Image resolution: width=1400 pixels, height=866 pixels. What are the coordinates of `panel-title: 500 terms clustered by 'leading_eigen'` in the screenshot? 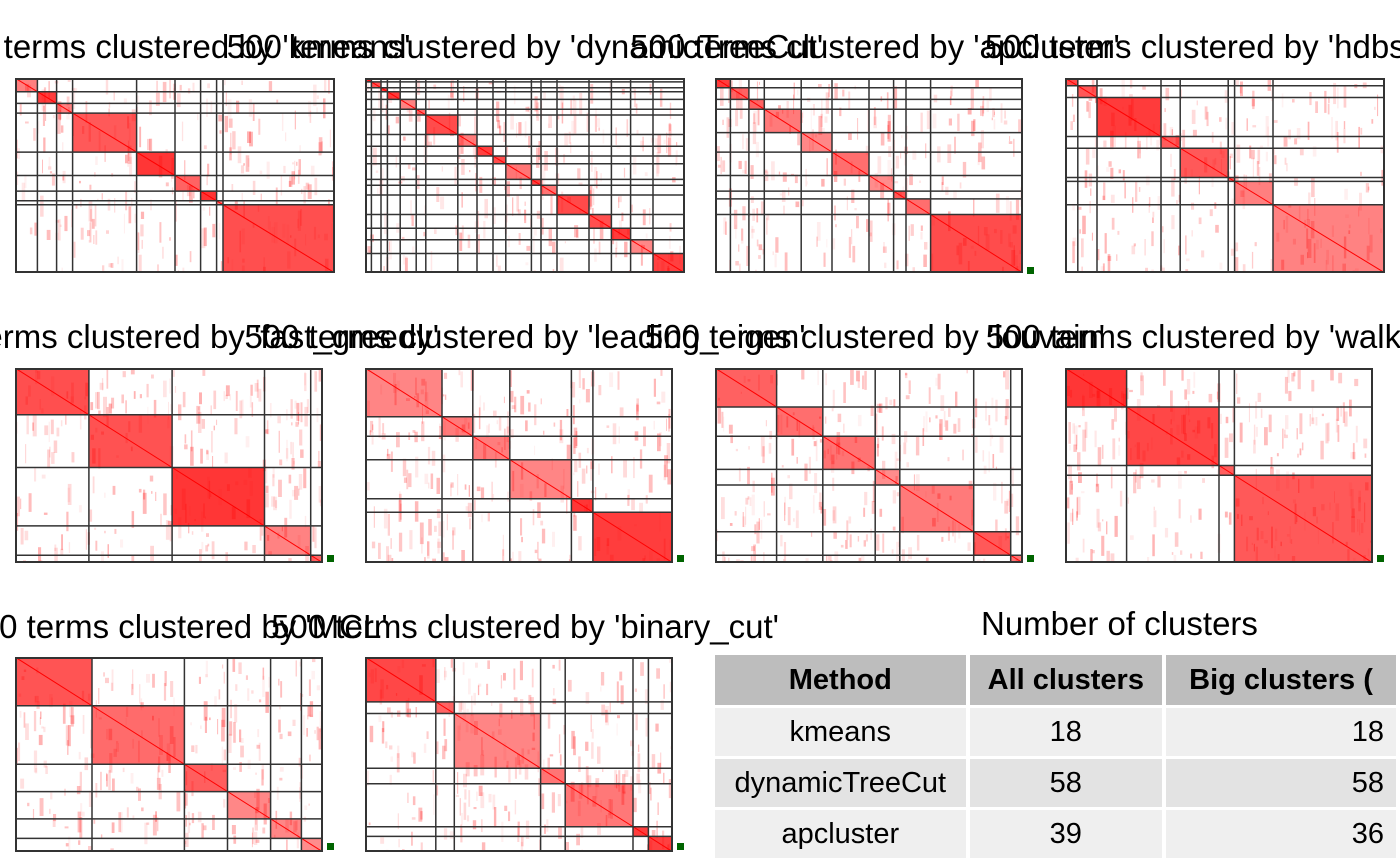 It's located at (525, 336).